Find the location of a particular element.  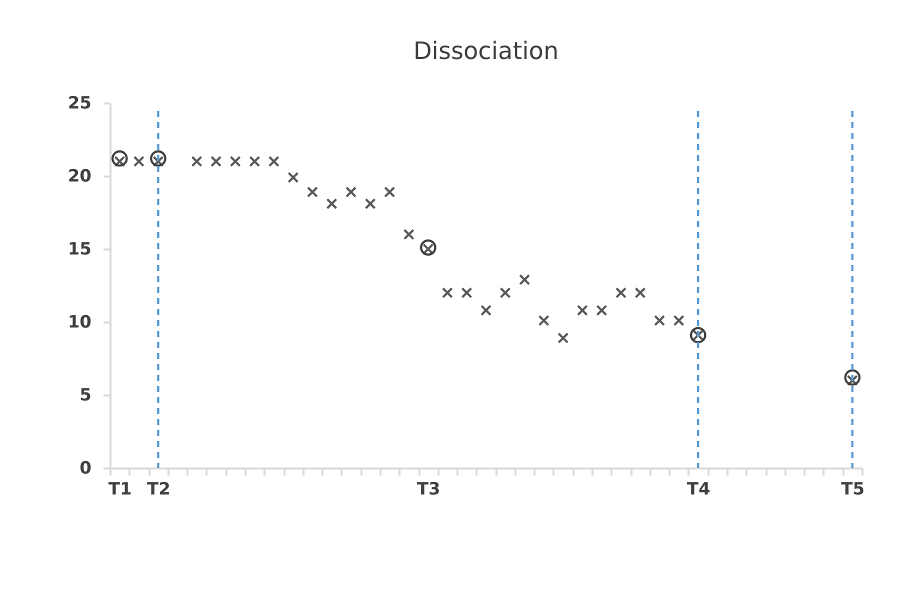

y-tick-label: 25 is located at coordinates (80, 104).